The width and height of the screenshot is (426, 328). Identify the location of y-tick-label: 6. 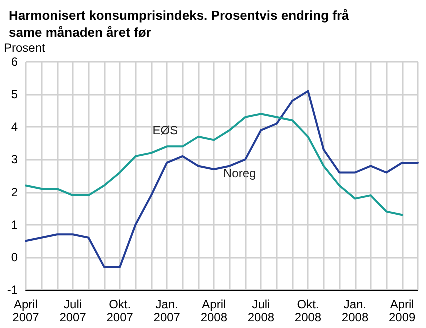
(14, 62).